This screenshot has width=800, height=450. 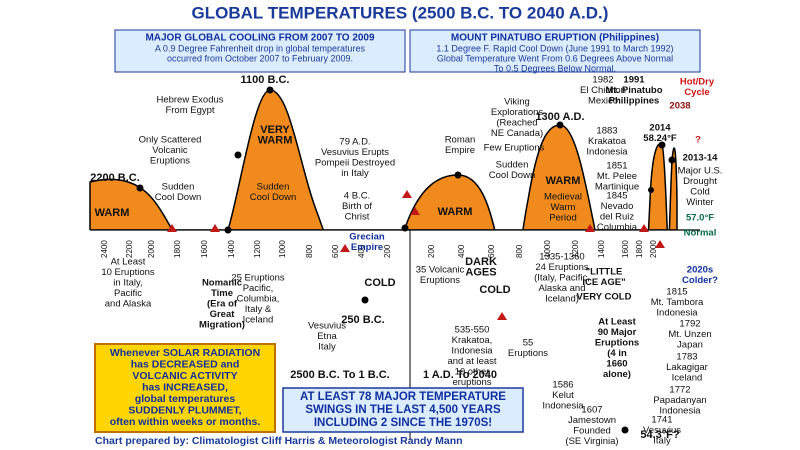 I want to click on annotation: Nevado, so click(x=617, y=206).